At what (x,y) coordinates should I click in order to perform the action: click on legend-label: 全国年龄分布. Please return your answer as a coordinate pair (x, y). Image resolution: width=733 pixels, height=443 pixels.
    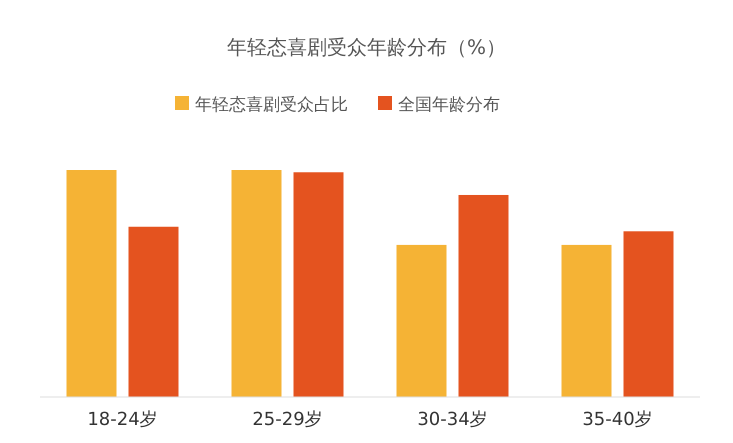
    Looking at the image, I should click on (449, 105).